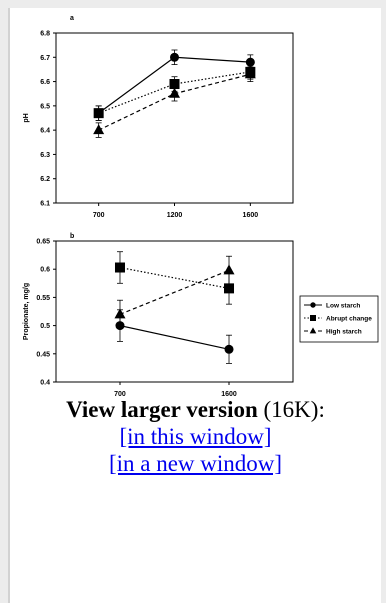  I want to click on y-tick-label: 0.6, so click(45, 270).